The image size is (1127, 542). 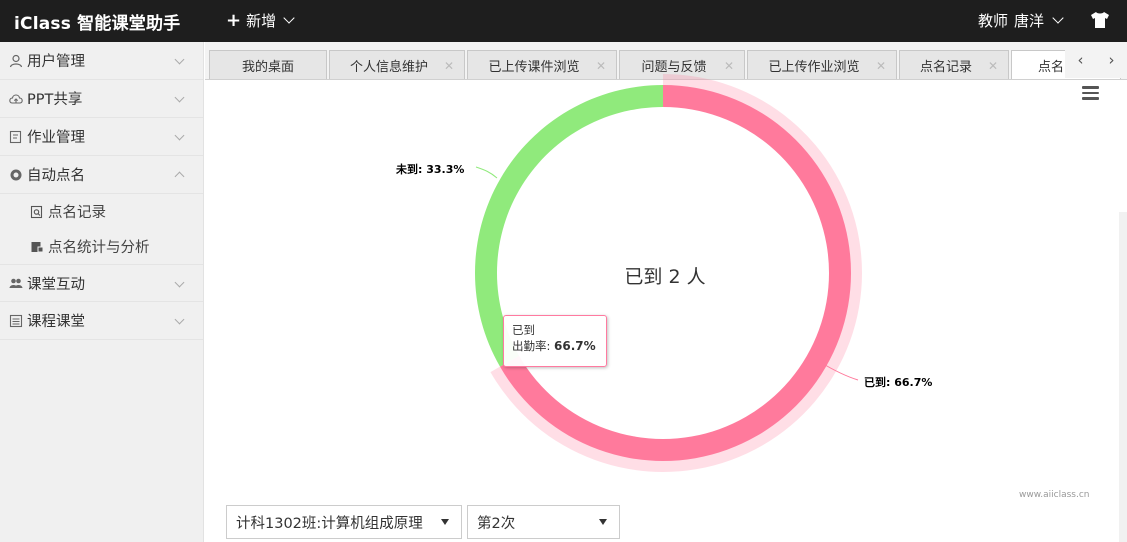 What do you see at coordinates (568, 226) in the screenshot?
I see `absent-slice` at bounding box center [568, 226].